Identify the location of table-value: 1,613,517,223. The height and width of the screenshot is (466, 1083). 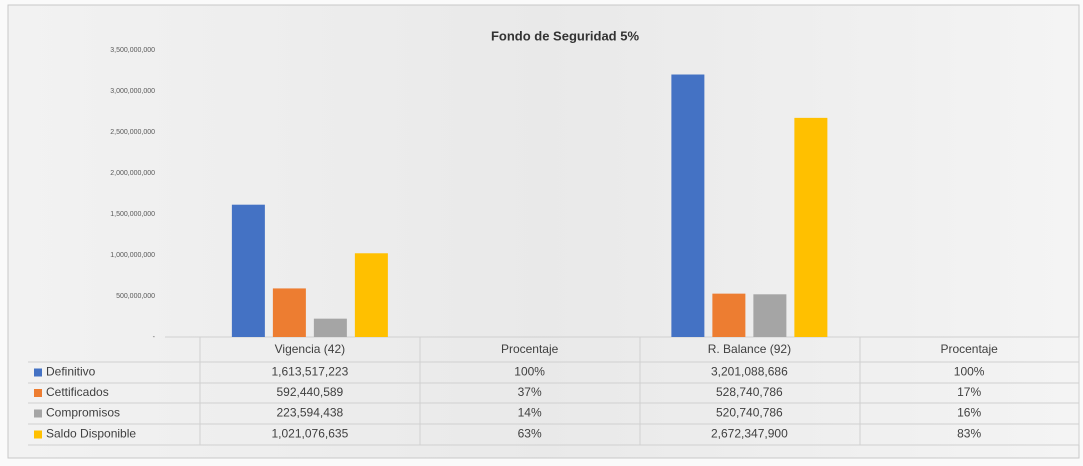
(310, 372).